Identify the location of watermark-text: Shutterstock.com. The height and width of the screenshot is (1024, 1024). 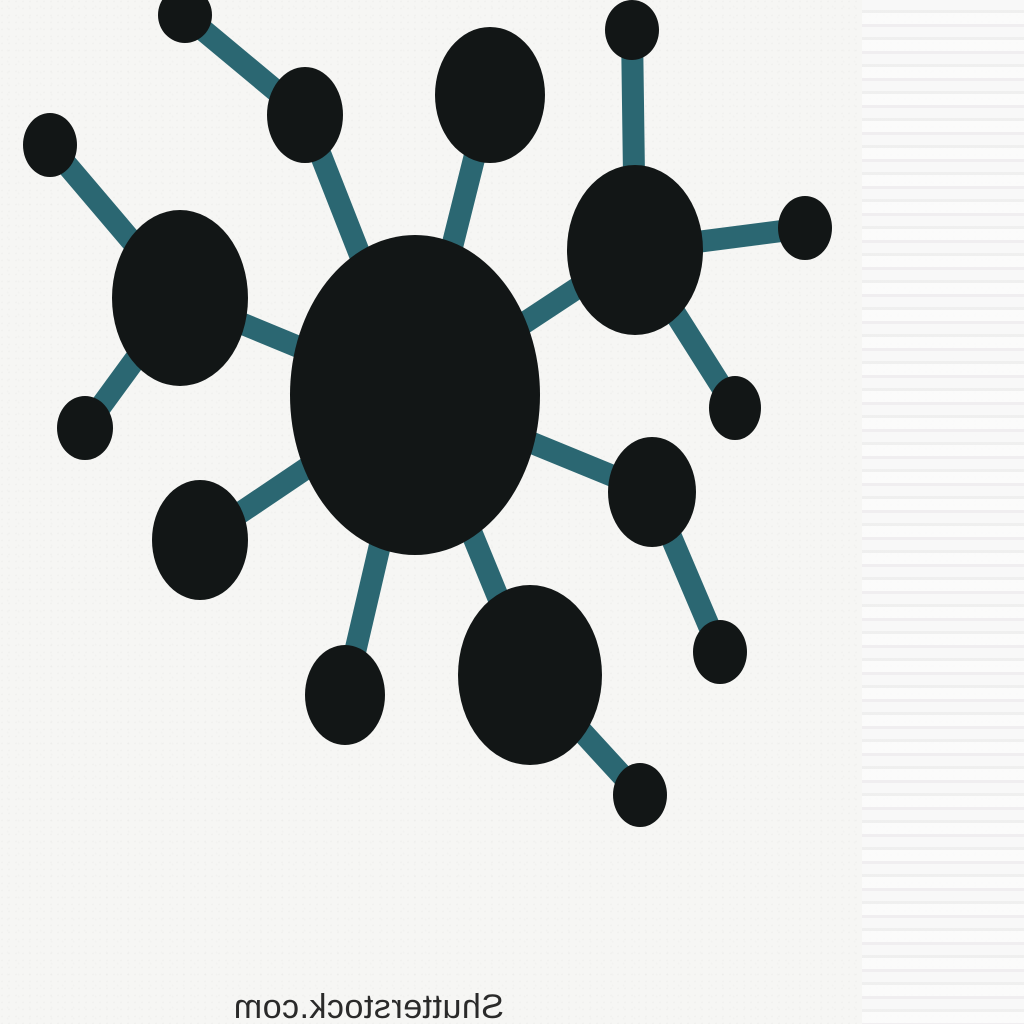
(368, 1006).